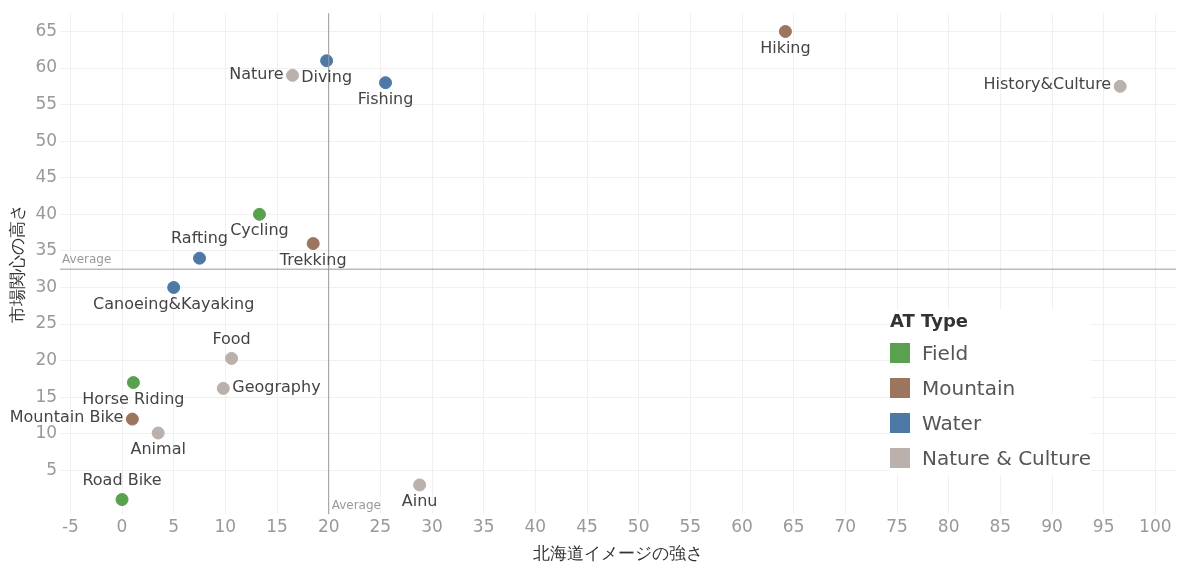 This screenshot has height=573, width=1184. What do you see at coordinates (277, 525) in the screenshot?
I see `x-tick-label: 15` at bounding box center [277, 525].